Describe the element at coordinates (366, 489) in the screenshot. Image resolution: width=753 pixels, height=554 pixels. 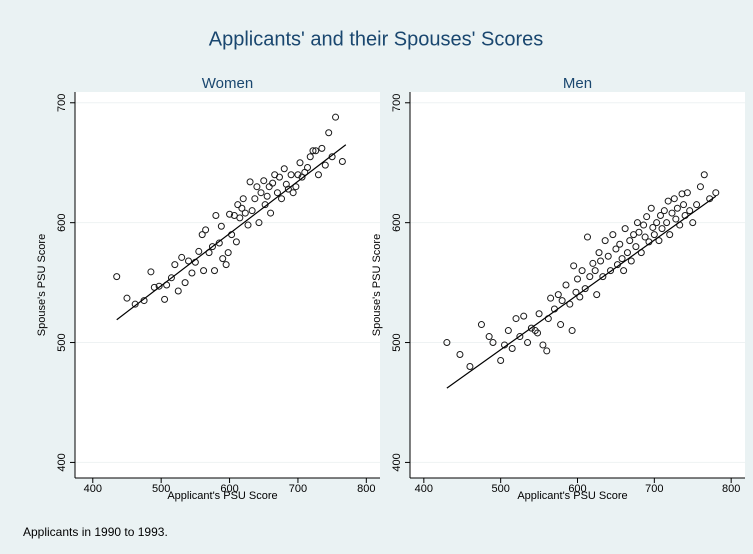
I see `x-tick-label: 800` at that location.